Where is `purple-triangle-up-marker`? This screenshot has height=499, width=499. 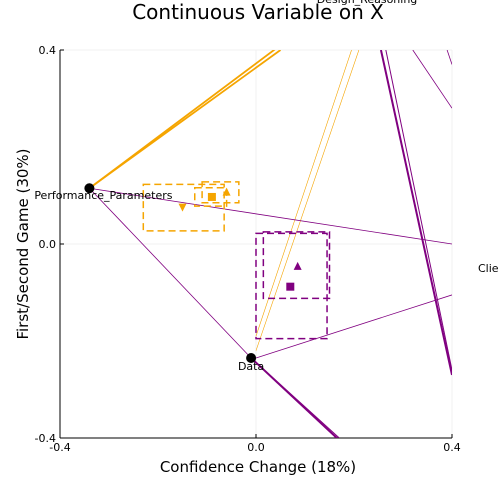
purple-triangle-up-marker is located at coordinates (297, 265).